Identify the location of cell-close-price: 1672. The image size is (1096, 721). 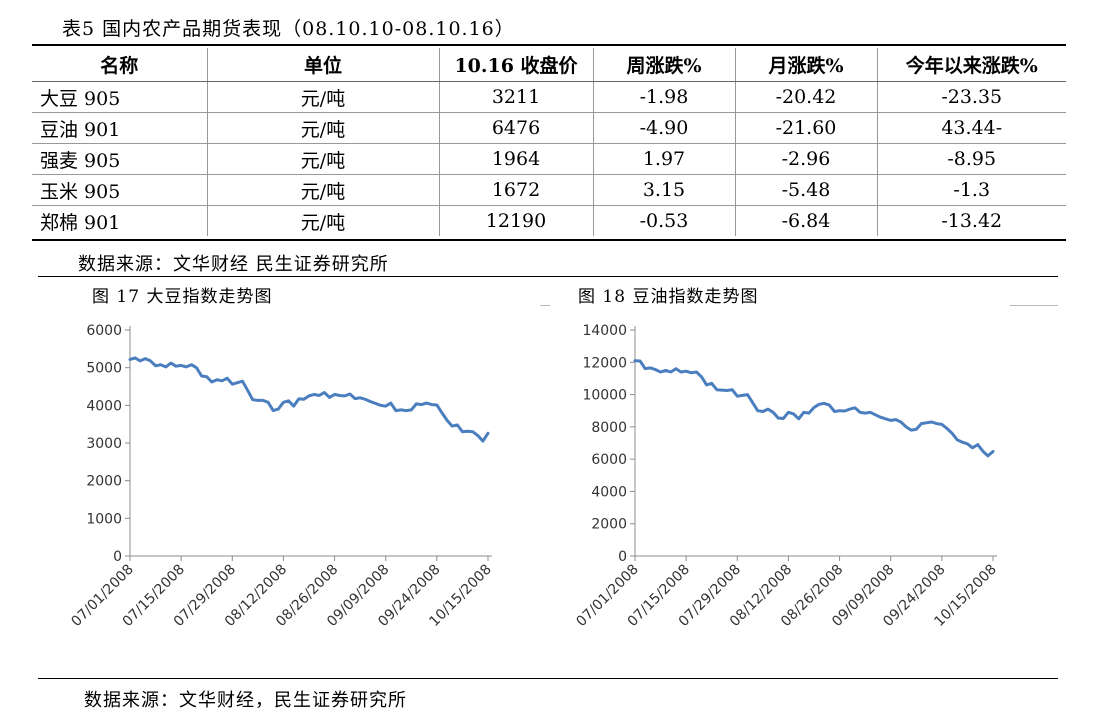
(515, 190).